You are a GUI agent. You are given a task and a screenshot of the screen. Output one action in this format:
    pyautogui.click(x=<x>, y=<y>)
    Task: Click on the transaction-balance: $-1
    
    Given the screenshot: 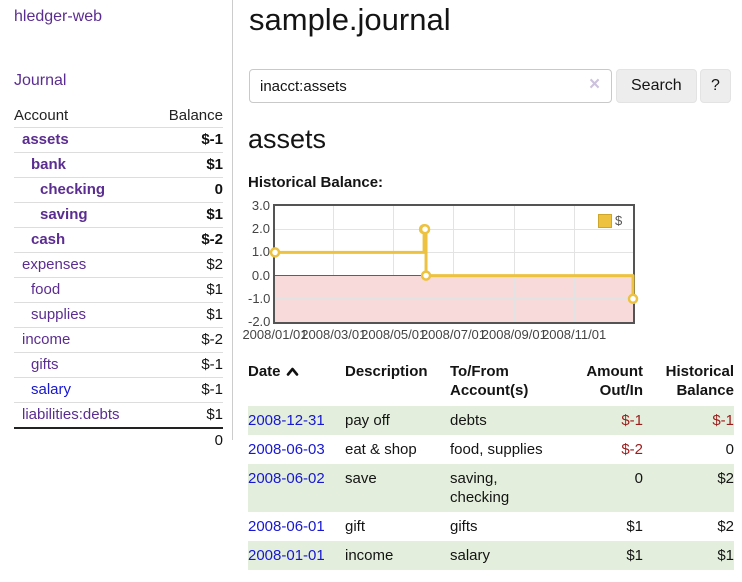 What is the action you would take?
    pyautogui.click(x=723, y=420)
    